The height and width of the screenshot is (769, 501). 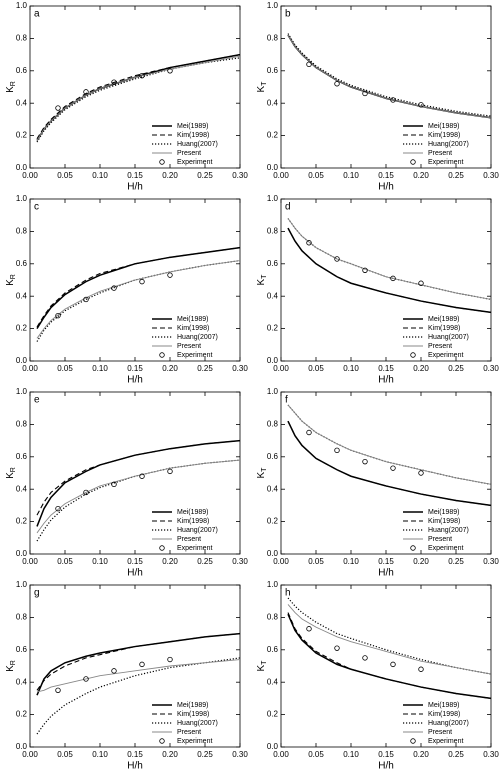 I want to click on x-tick-label: 0.20, so click(x=421, y=561).